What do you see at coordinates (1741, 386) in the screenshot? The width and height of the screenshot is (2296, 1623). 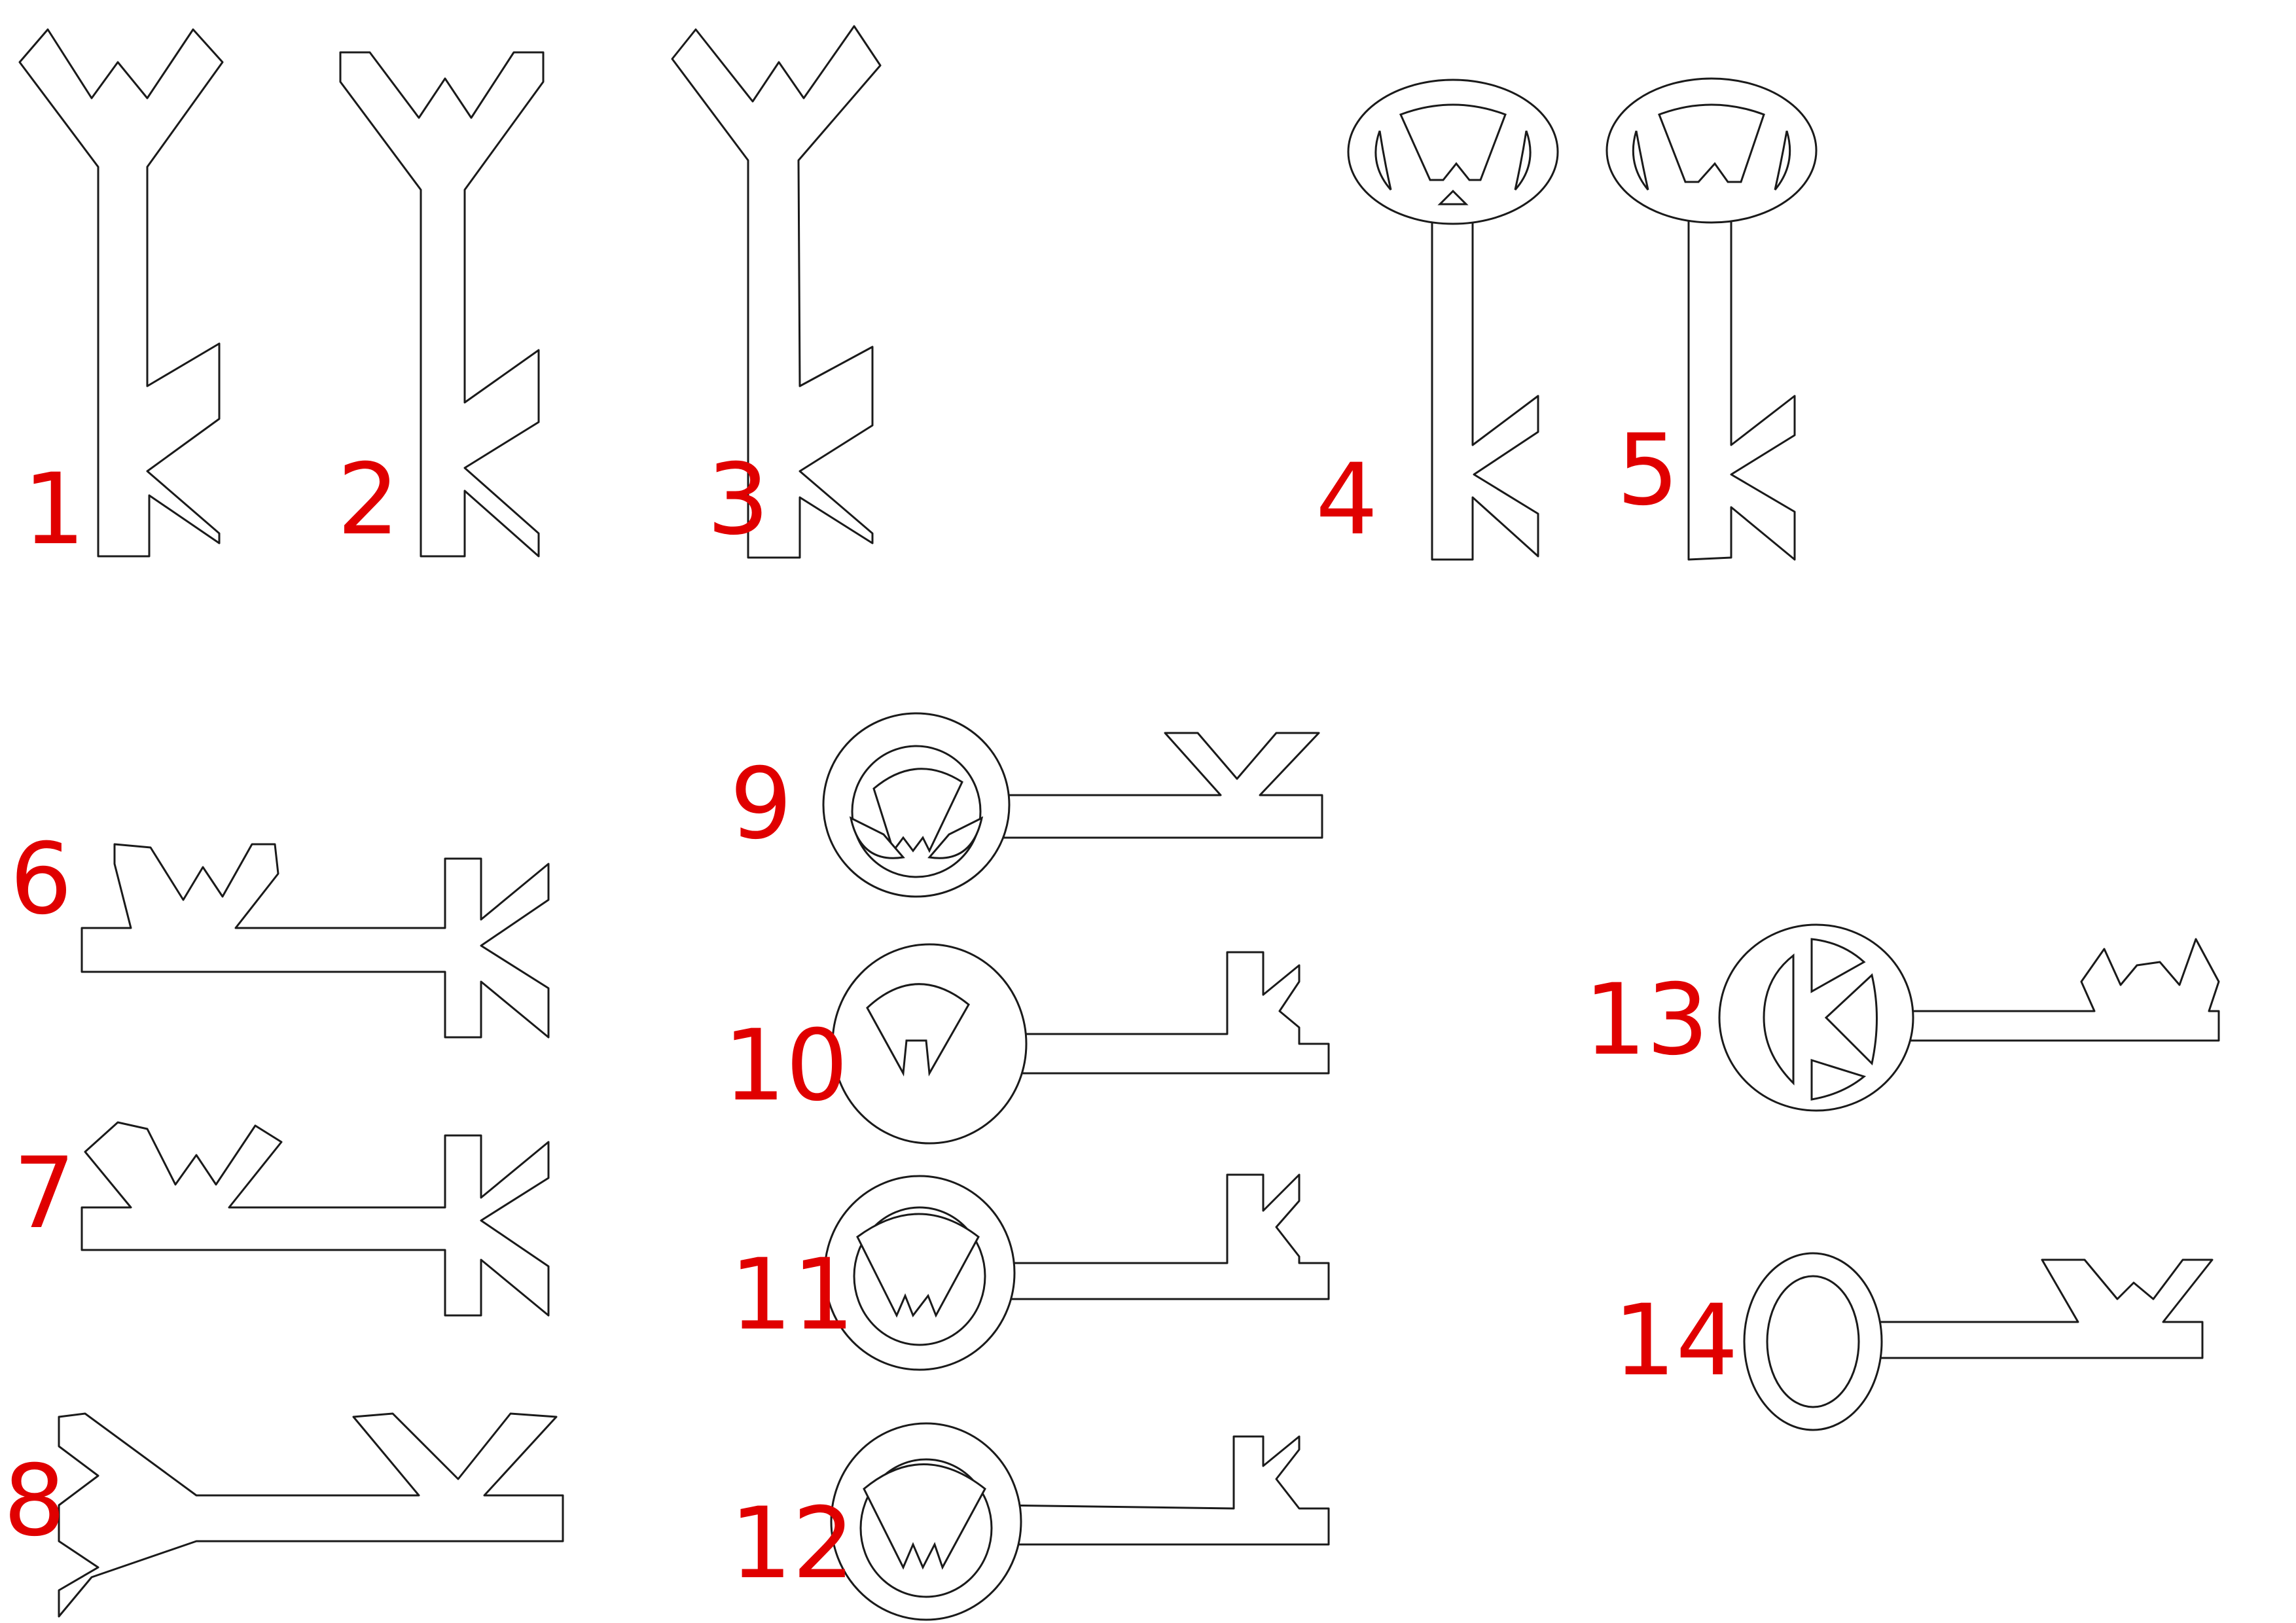 I see `key-5-shaft` at bounding box center [1741, 386].